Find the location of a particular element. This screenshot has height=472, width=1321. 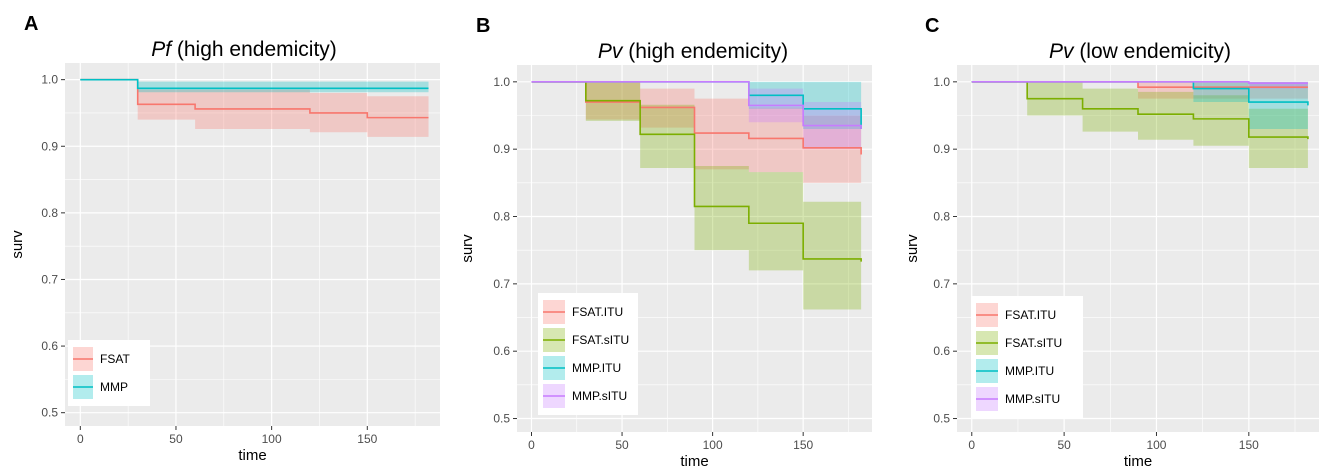

legend-label: FSAT is located at coordinates (115, 359).